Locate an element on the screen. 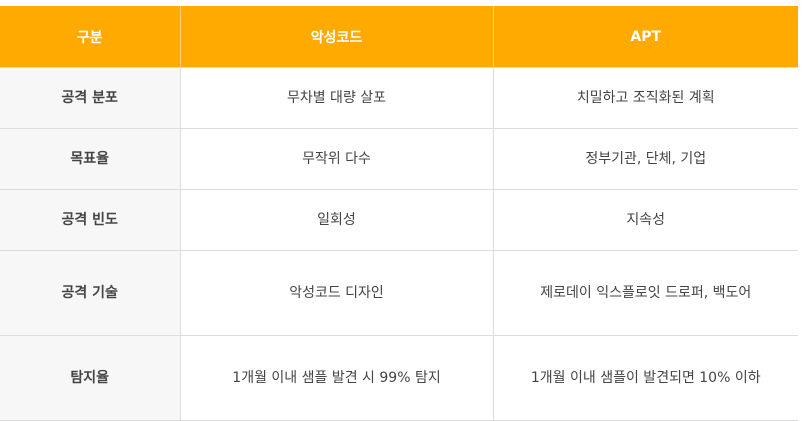 The image size is (803, 421). row-label: 공격 빈도 is located at coordinates (90, 220).